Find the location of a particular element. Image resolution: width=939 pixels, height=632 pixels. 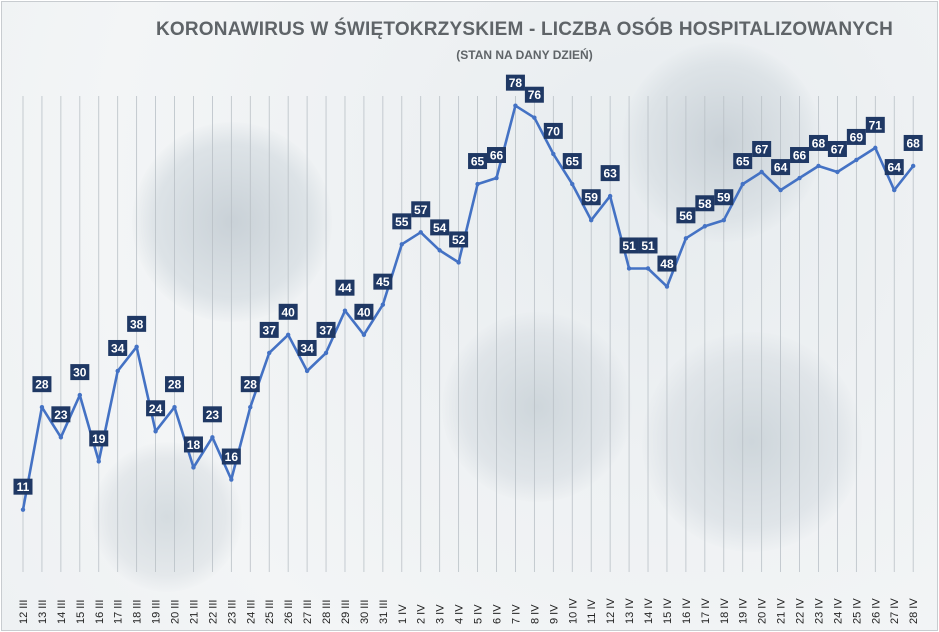

data-label: 19 is located at coordinates (99, 438).